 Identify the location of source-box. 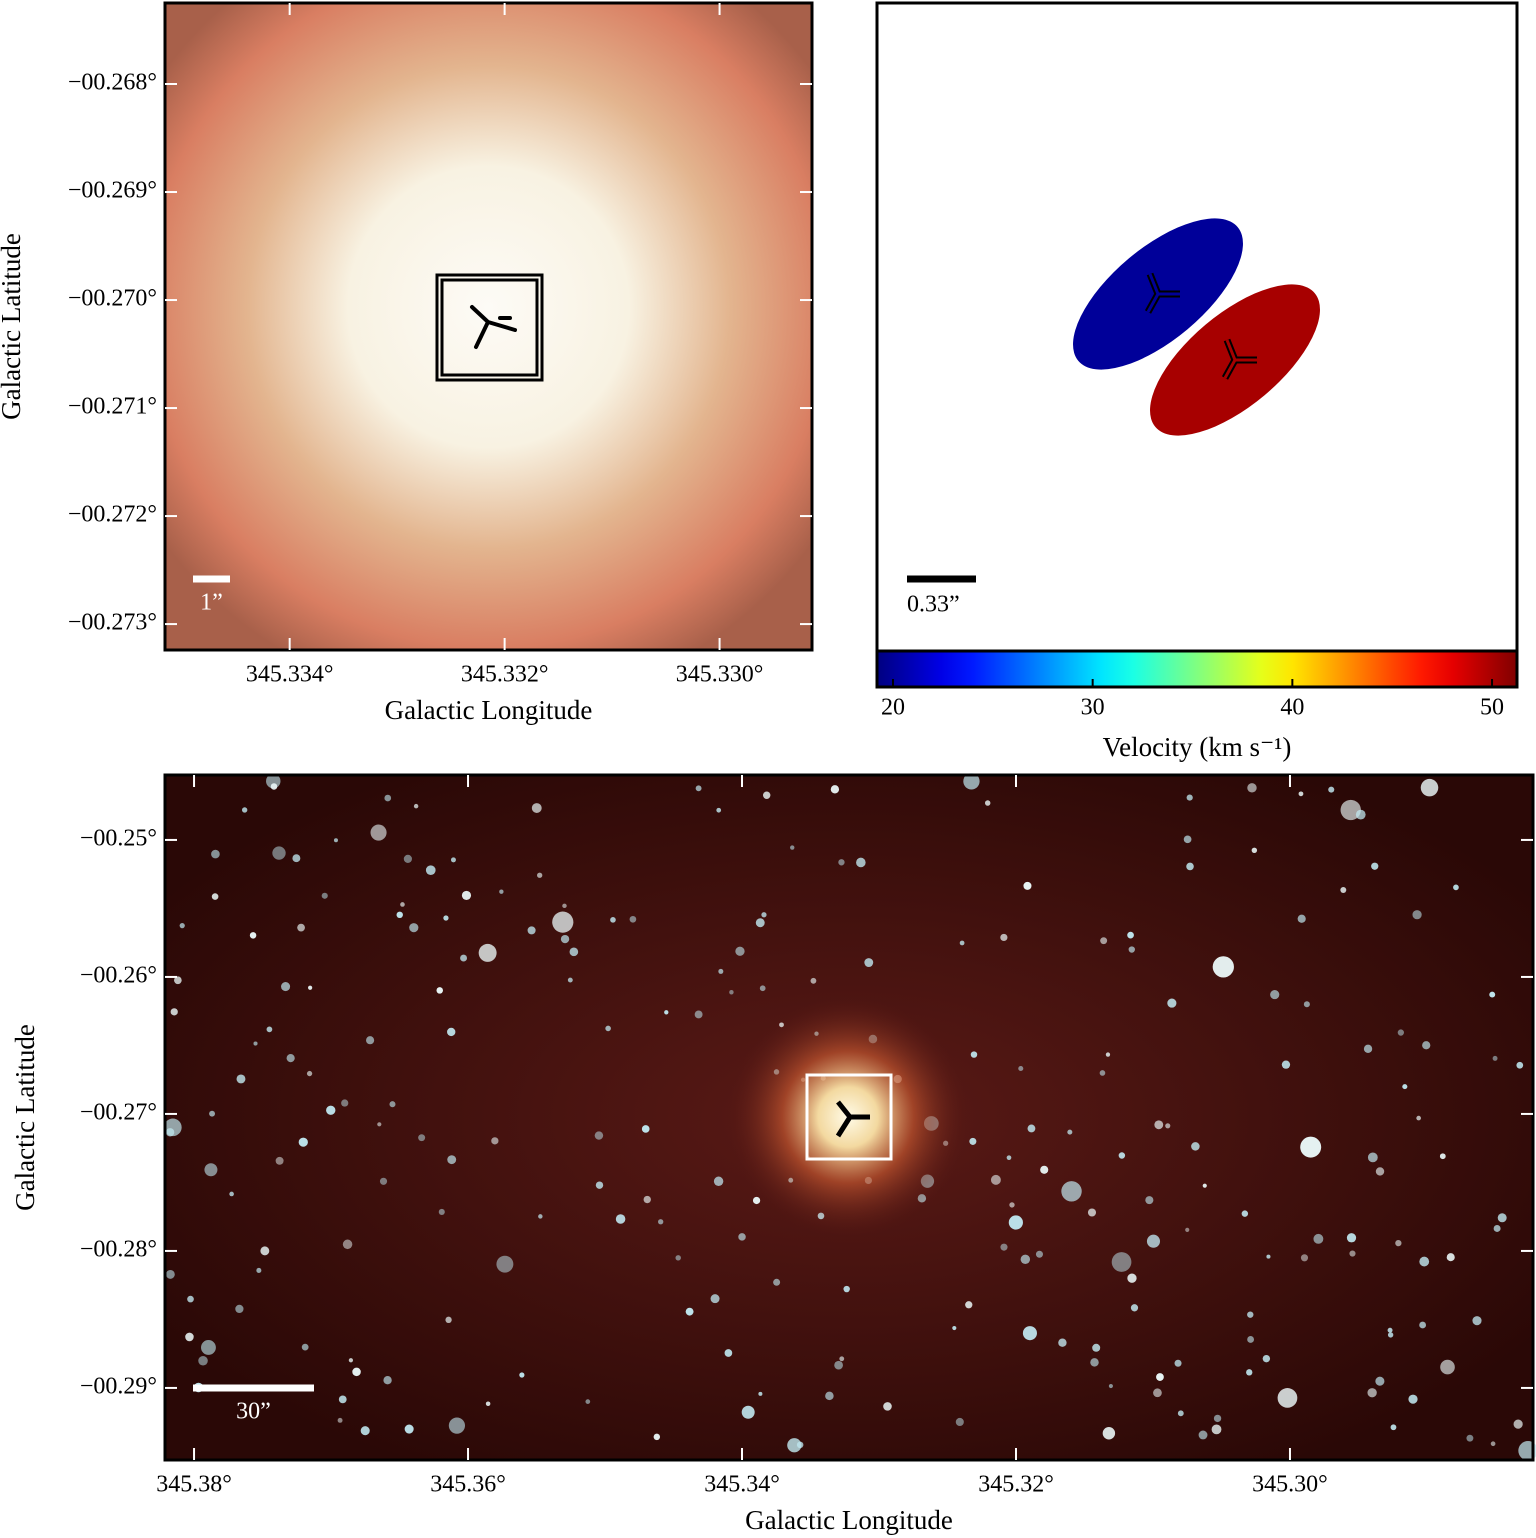
(489, 327).